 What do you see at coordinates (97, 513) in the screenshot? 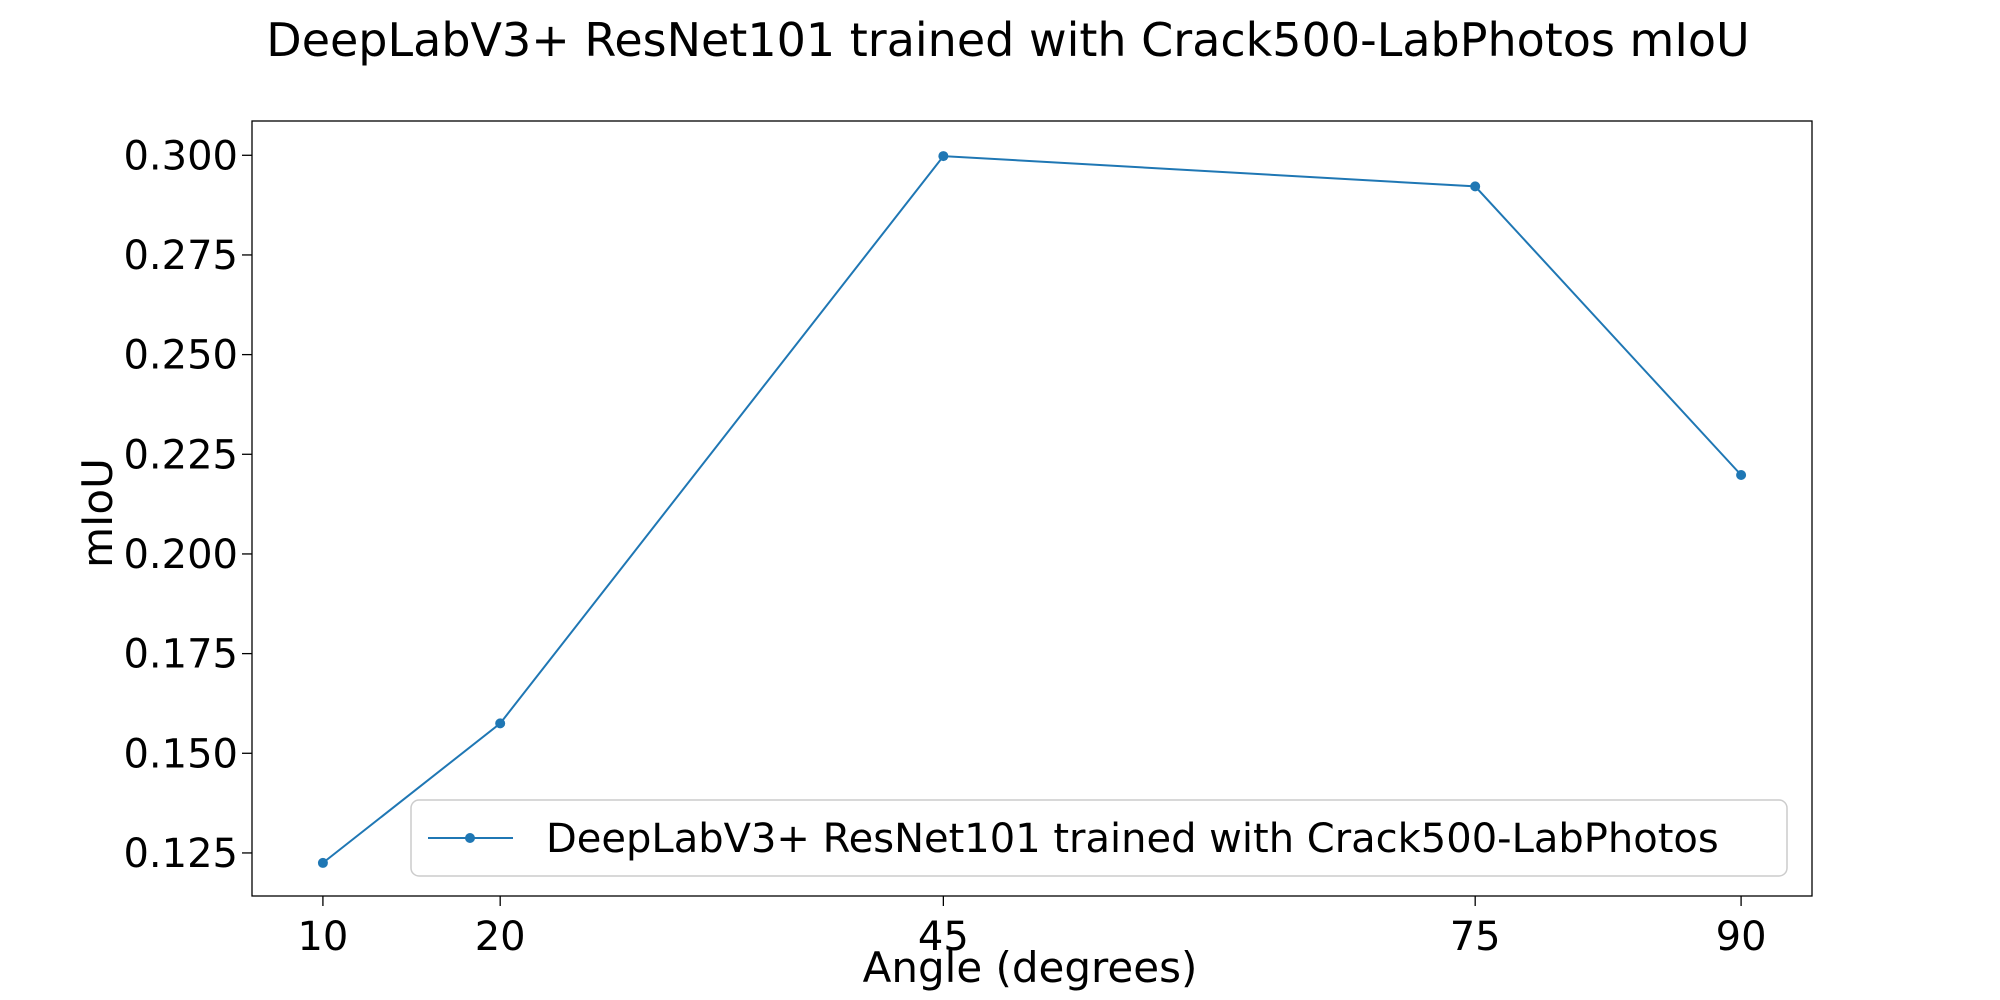
I see `y-axis-label: mIoU` at bounding box center [97, 513].